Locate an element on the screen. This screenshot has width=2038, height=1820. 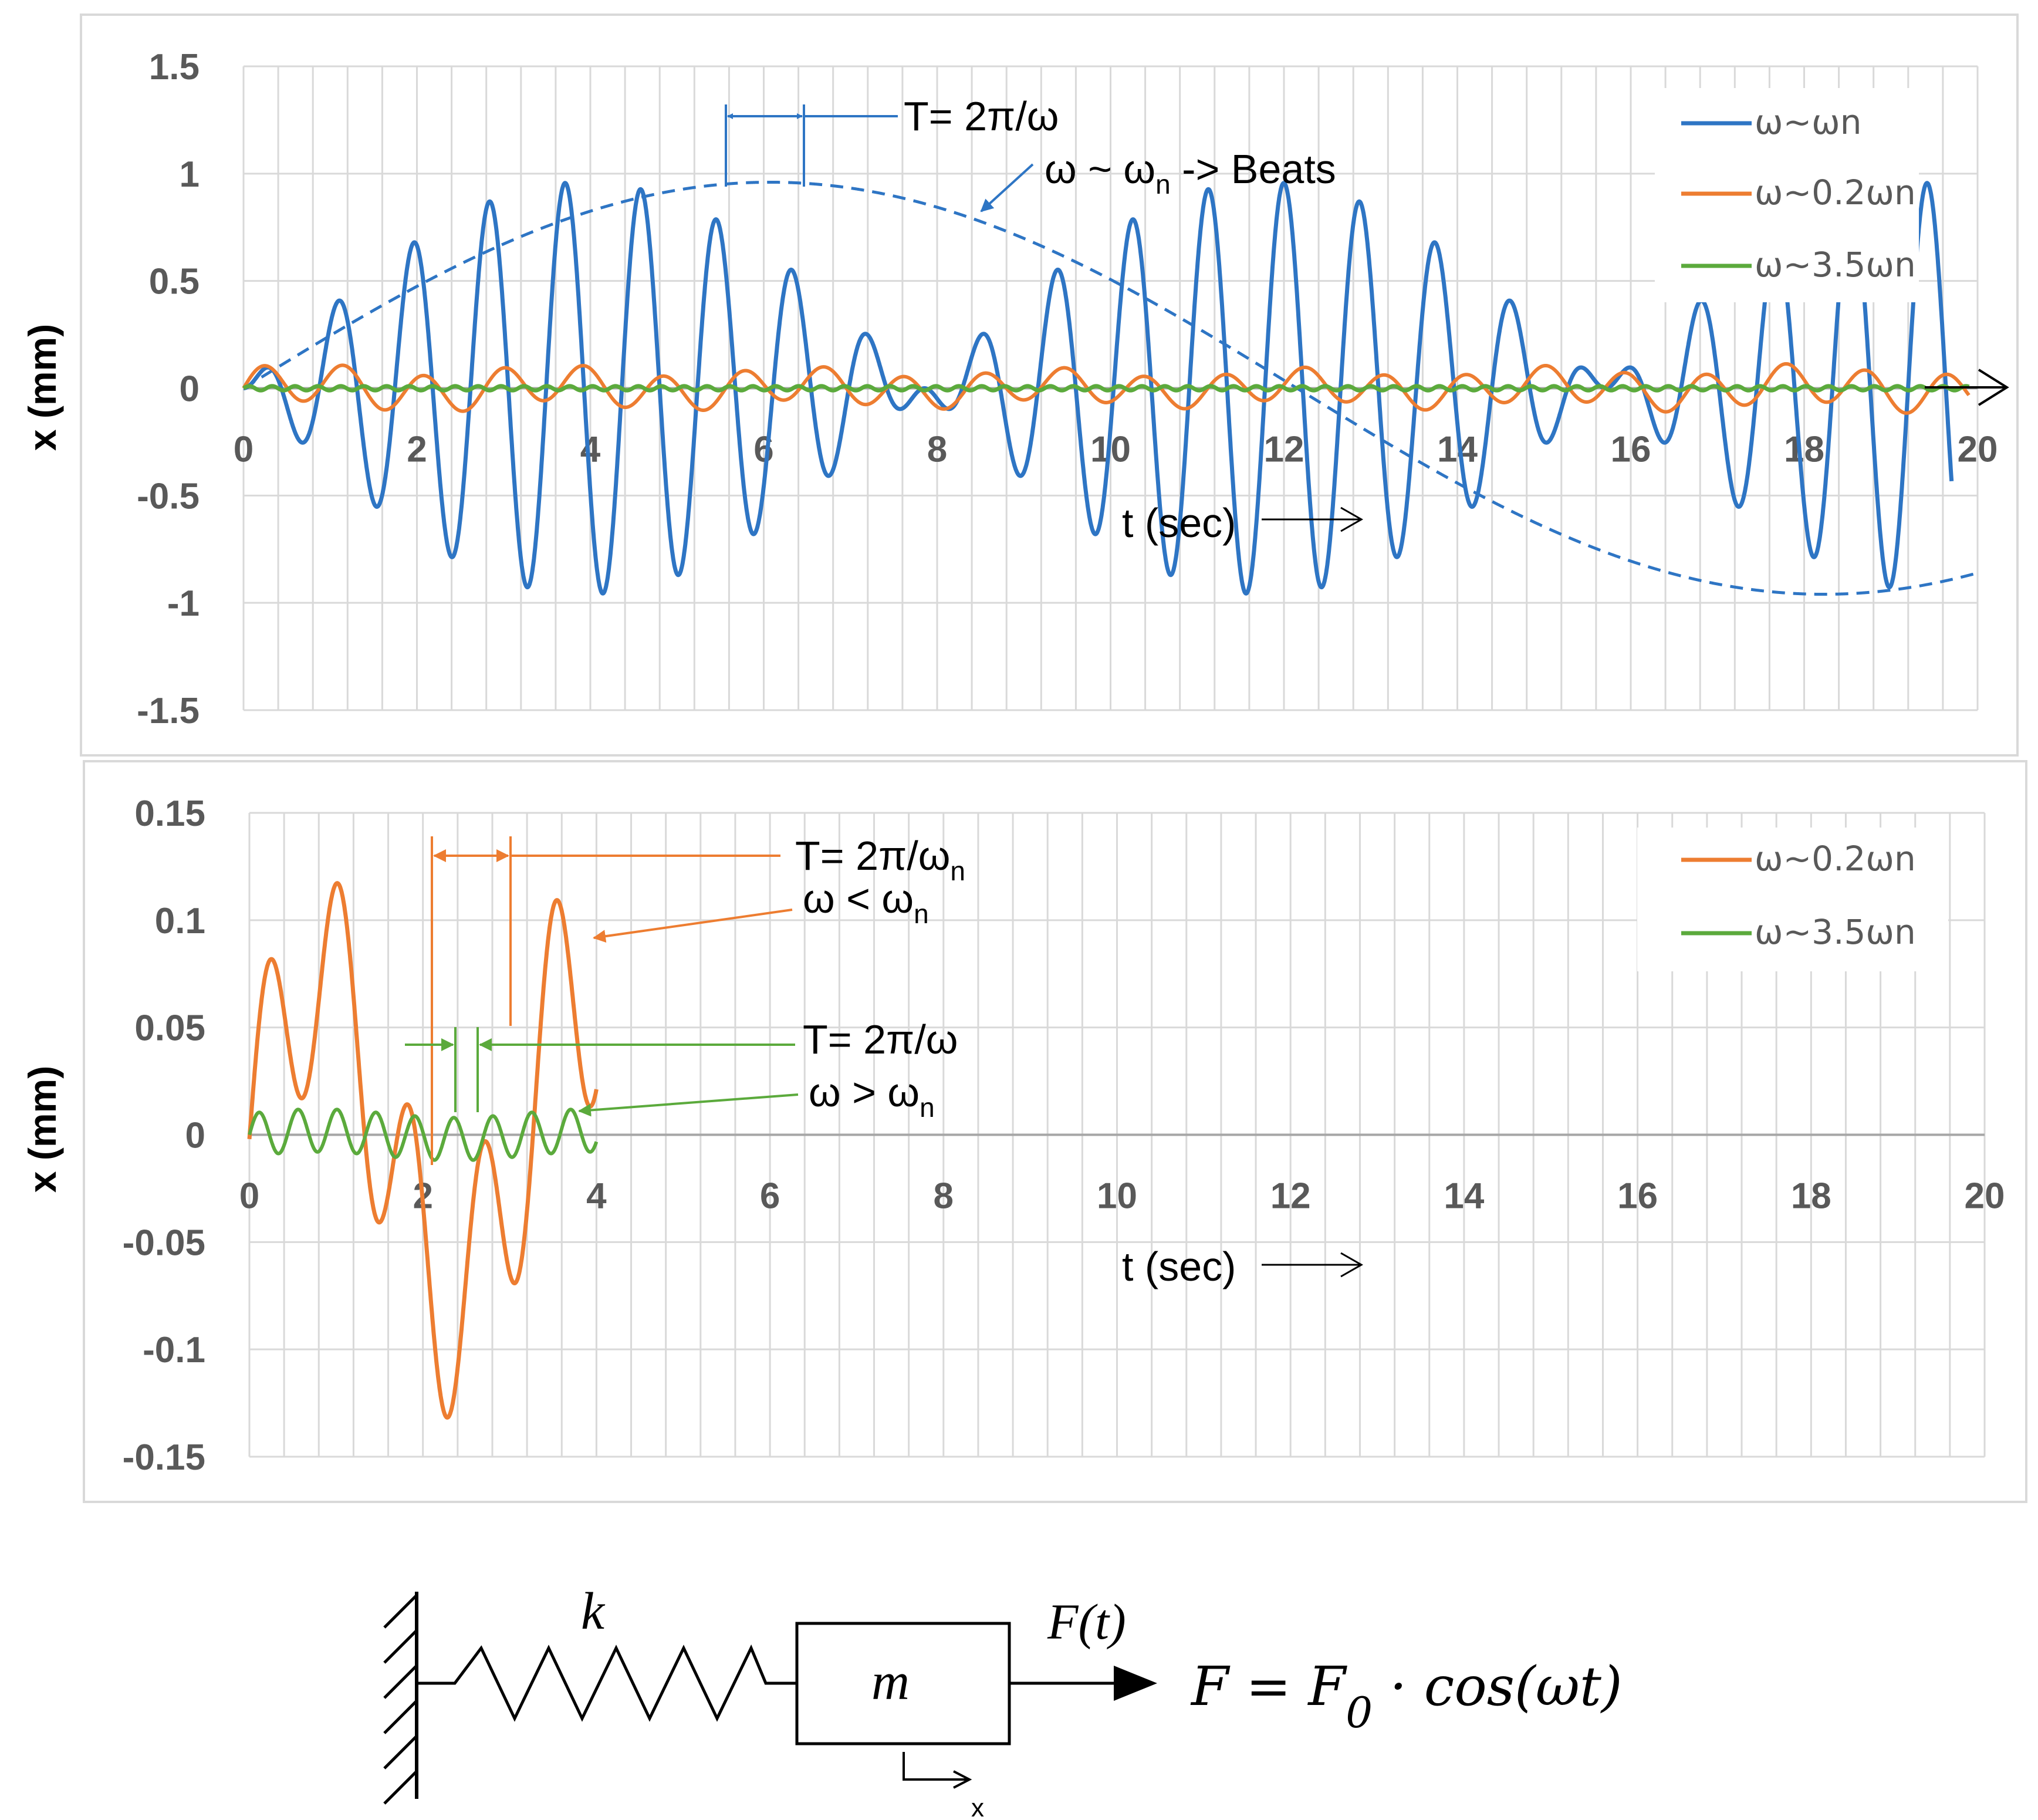
period-label: T= 2π/ω is located at coordinates (981, 116).